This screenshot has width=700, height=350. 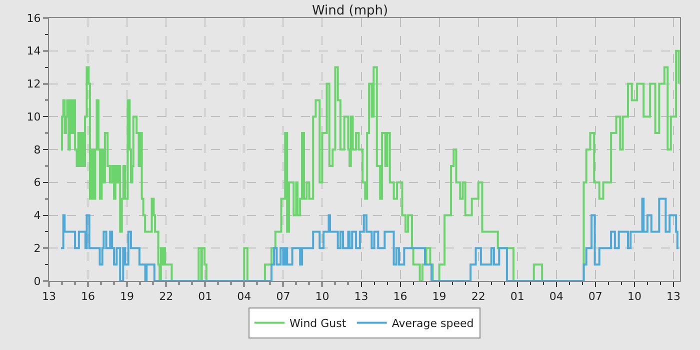 What do you see at coordinates (37, 183) in the screenshot?
I see `y-tick-label: 6` at bounding box center [37, 183].